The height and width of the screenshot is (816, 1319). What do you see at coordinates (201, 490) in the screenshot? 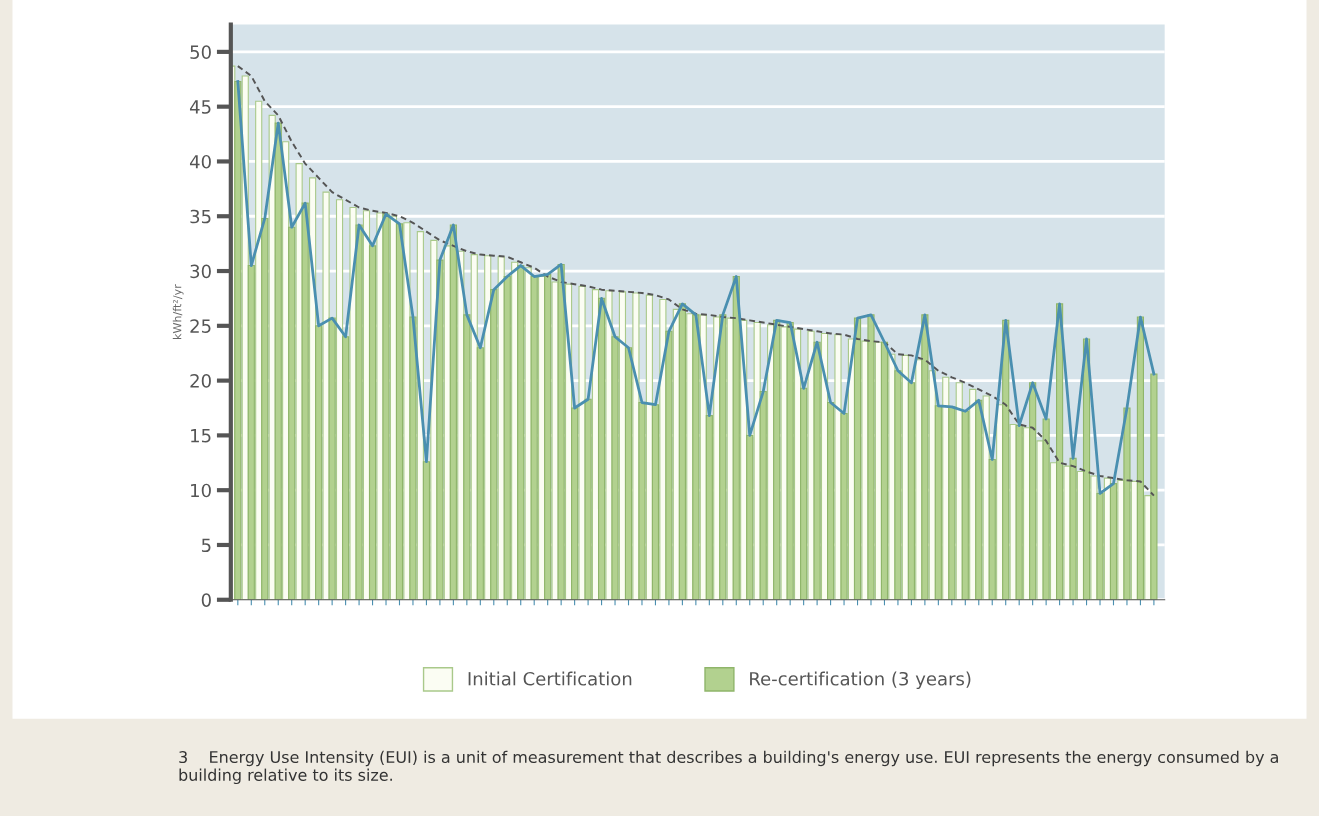
I see `y-tick-label: 10` at bounding box center [201, 490].